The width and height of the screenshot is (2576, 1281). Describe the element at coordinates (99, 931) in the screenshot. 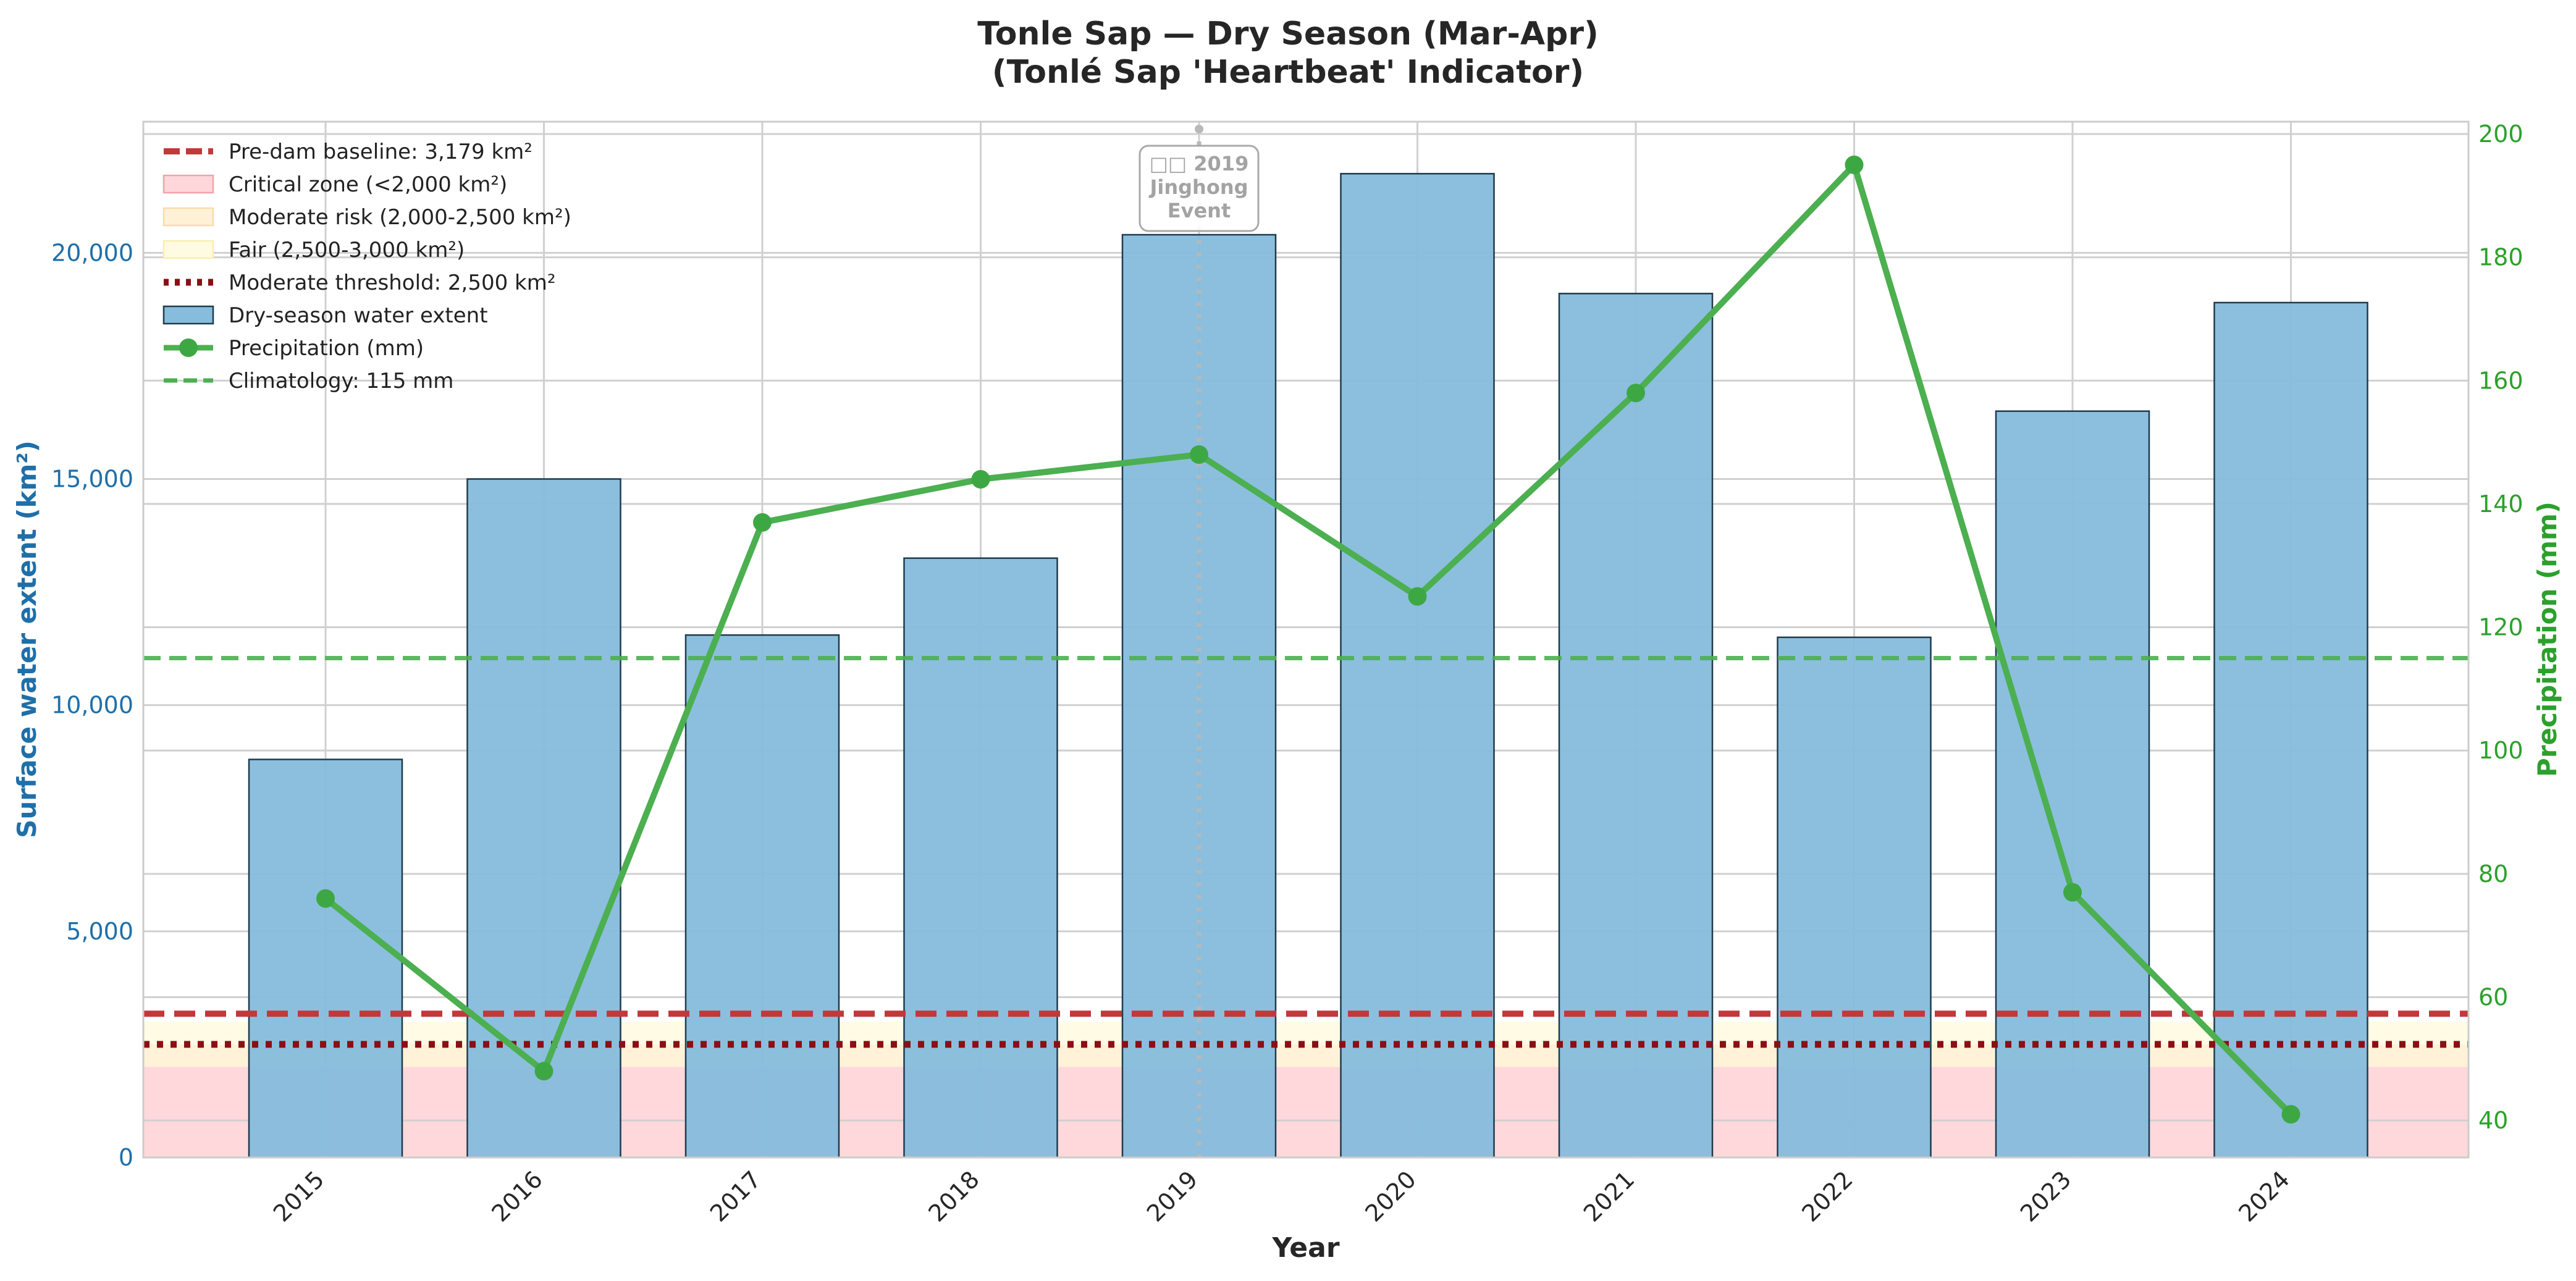

I see `y-left-tick-label: 5,000` at that location.